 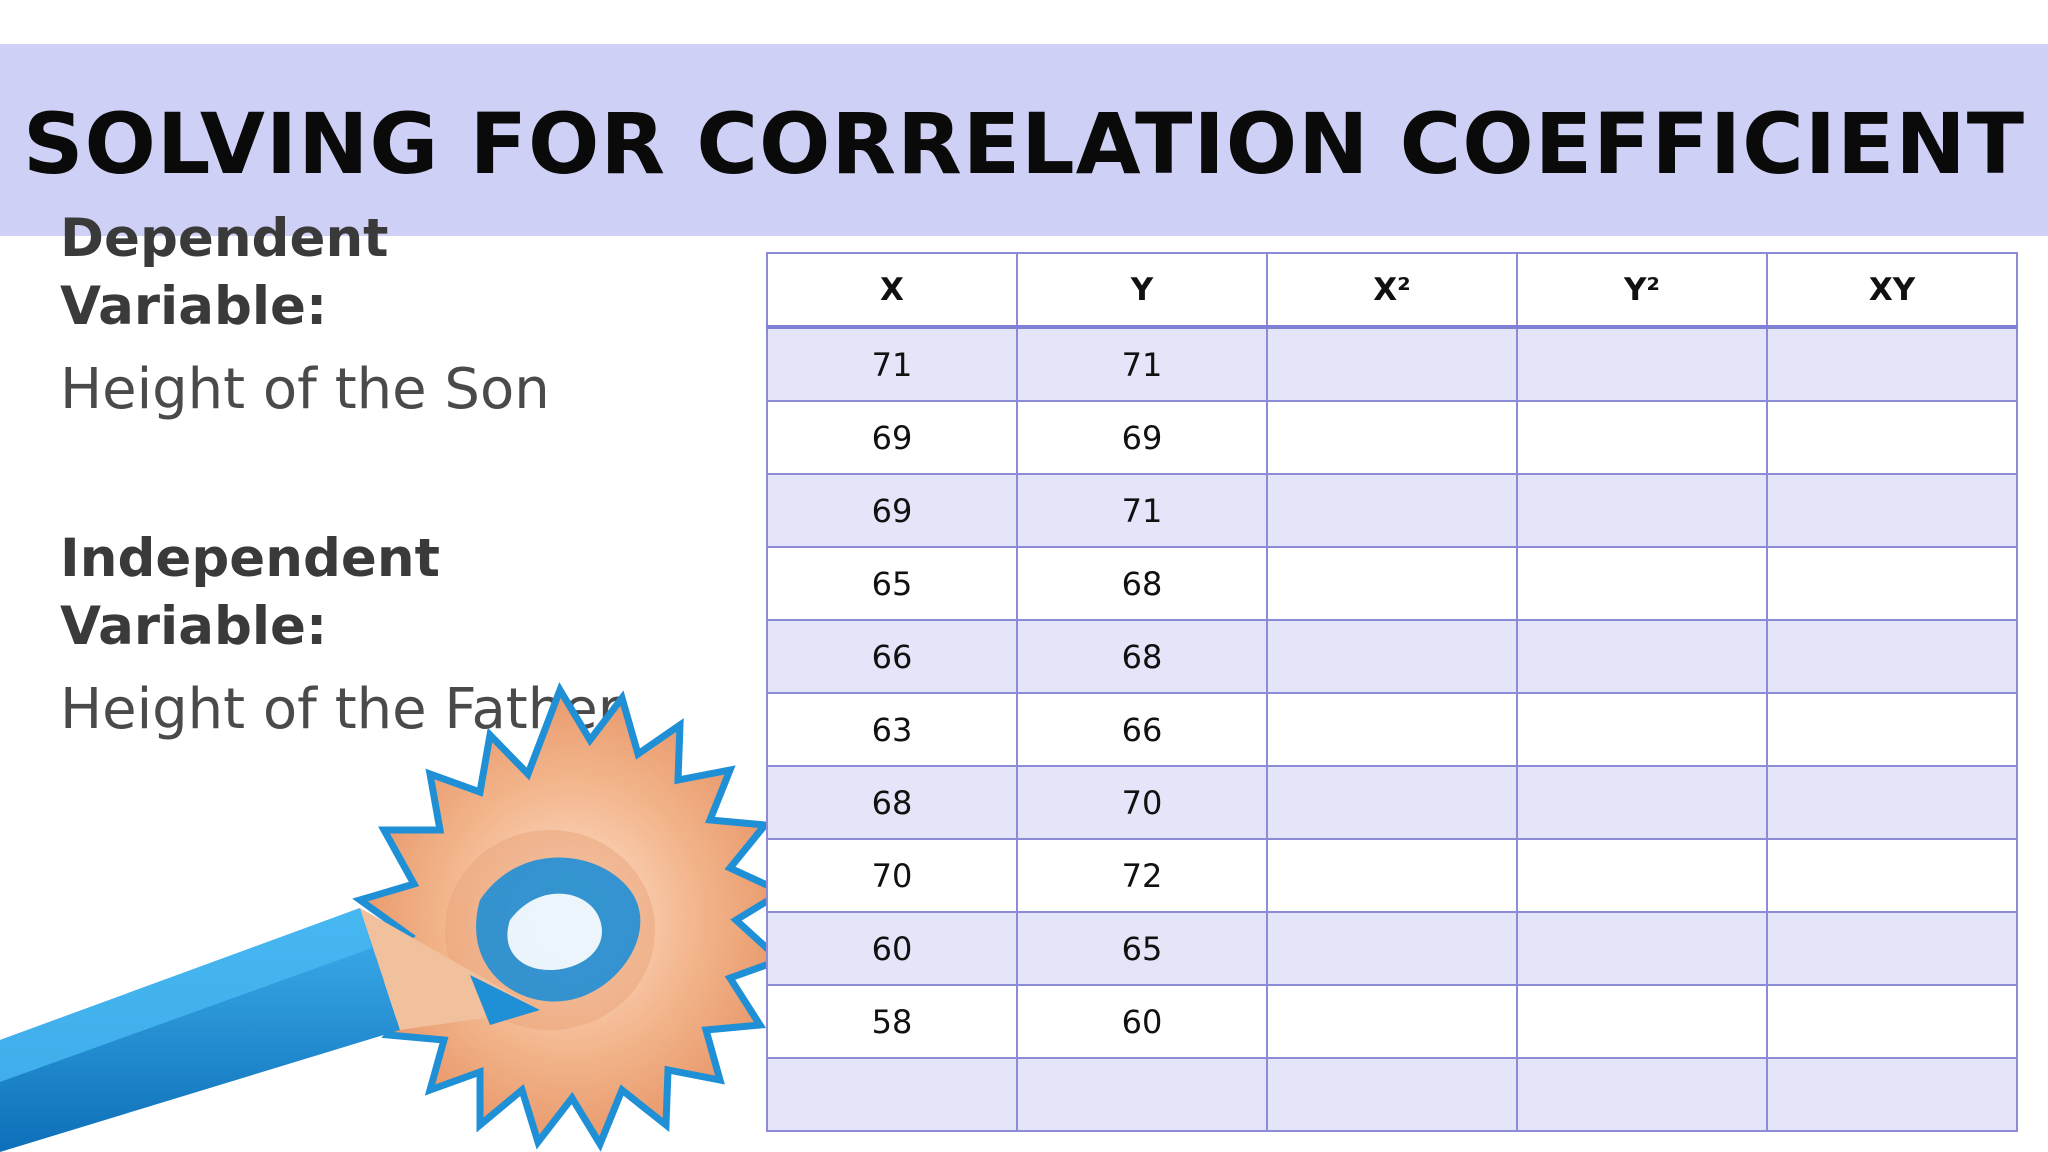 I want to click on table-row: 69 69, so click(x=1392, y=437).